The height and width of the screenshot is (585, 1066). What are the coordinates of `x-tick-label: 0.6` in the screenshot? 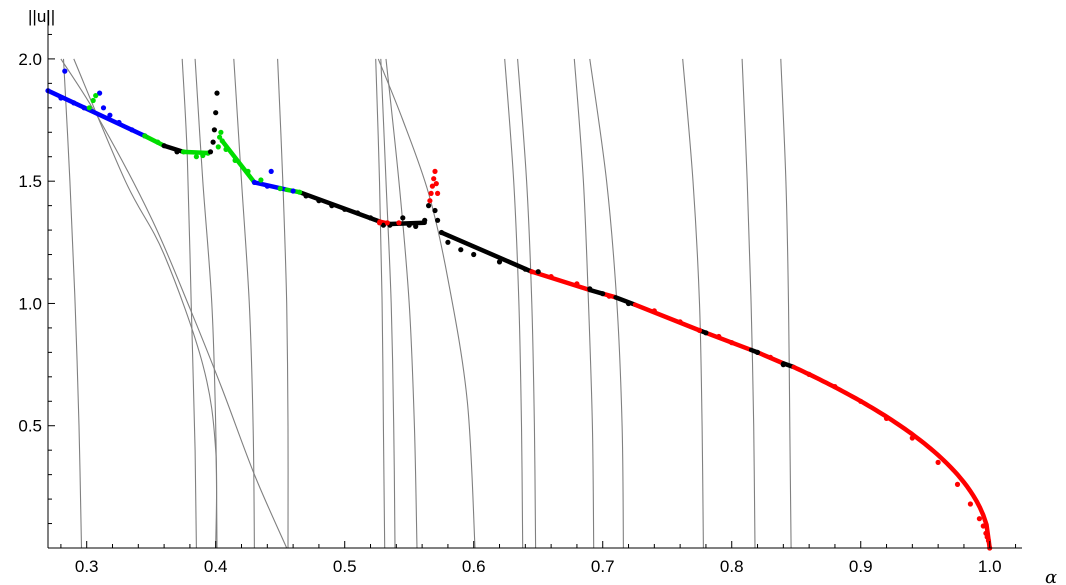 It's located at (474, 566).